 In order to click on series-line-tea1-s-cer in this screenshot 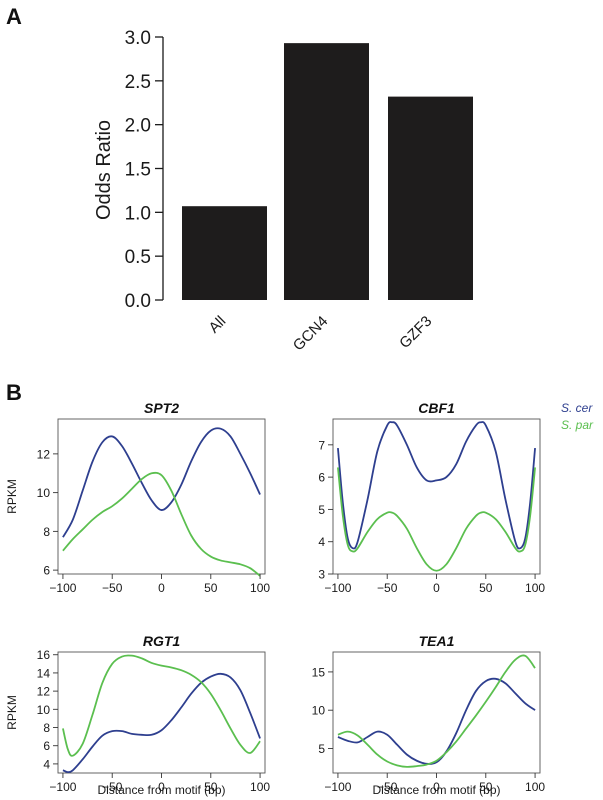, I will do `click(436, 721)`.